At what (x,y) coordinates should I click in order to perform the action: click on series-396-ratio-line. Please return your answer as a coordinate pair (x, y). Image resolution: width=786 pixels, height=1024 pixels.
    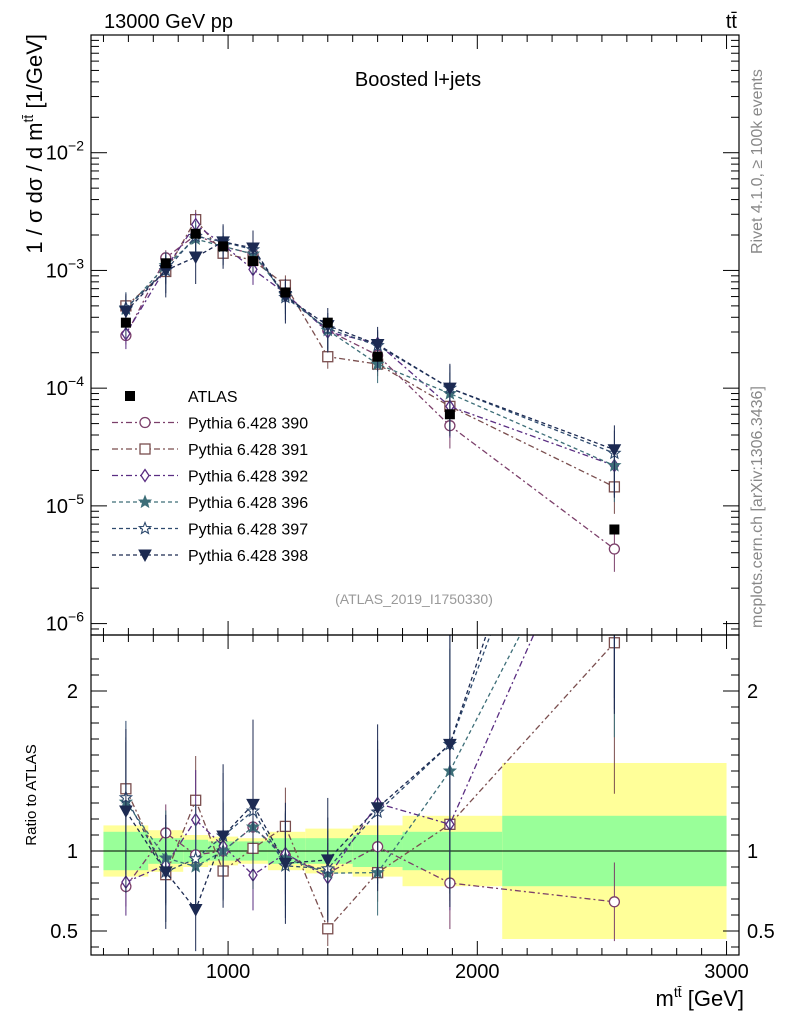
    Looking at the image, I should click on (323, 754).